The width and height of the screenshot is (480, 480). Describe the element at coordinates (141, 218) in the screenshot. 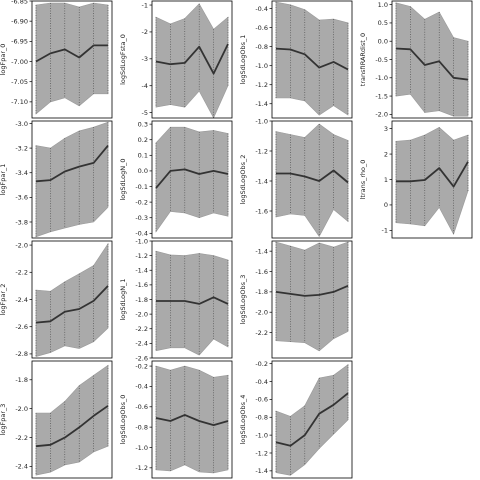

I see `y-tick-label: -0.3` at that location.